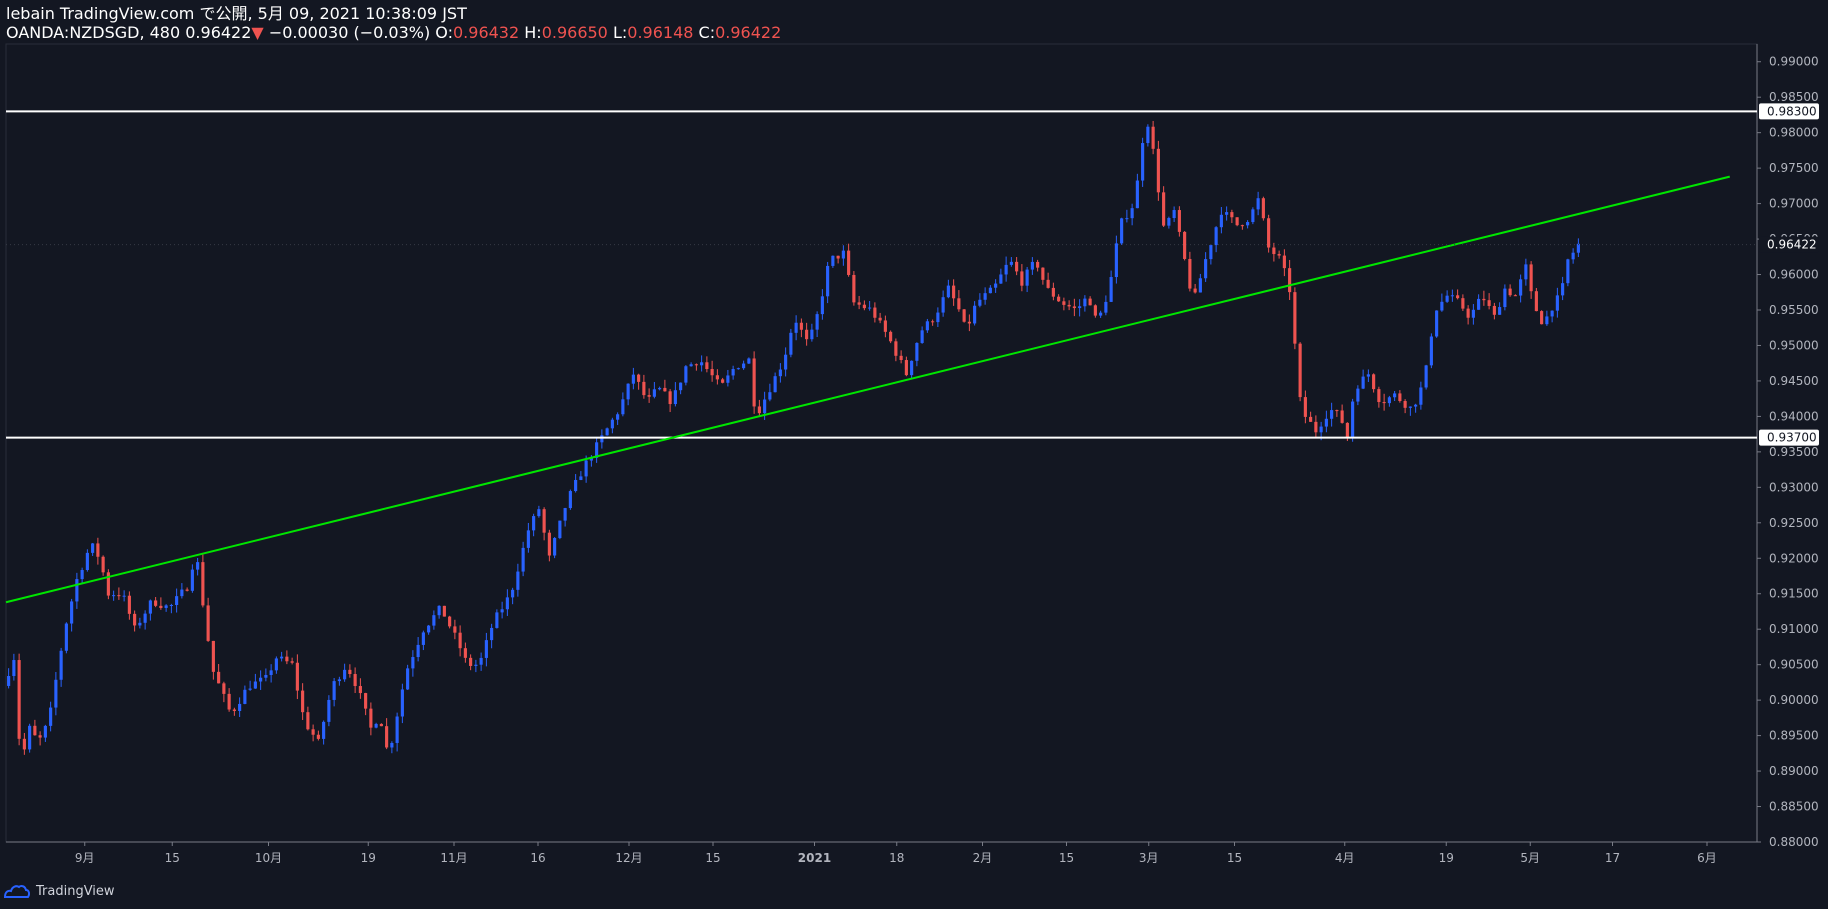  Describe the element at coordinates (1446, 858) in the screenshot. I see `time-tick-label: 19` at that location.